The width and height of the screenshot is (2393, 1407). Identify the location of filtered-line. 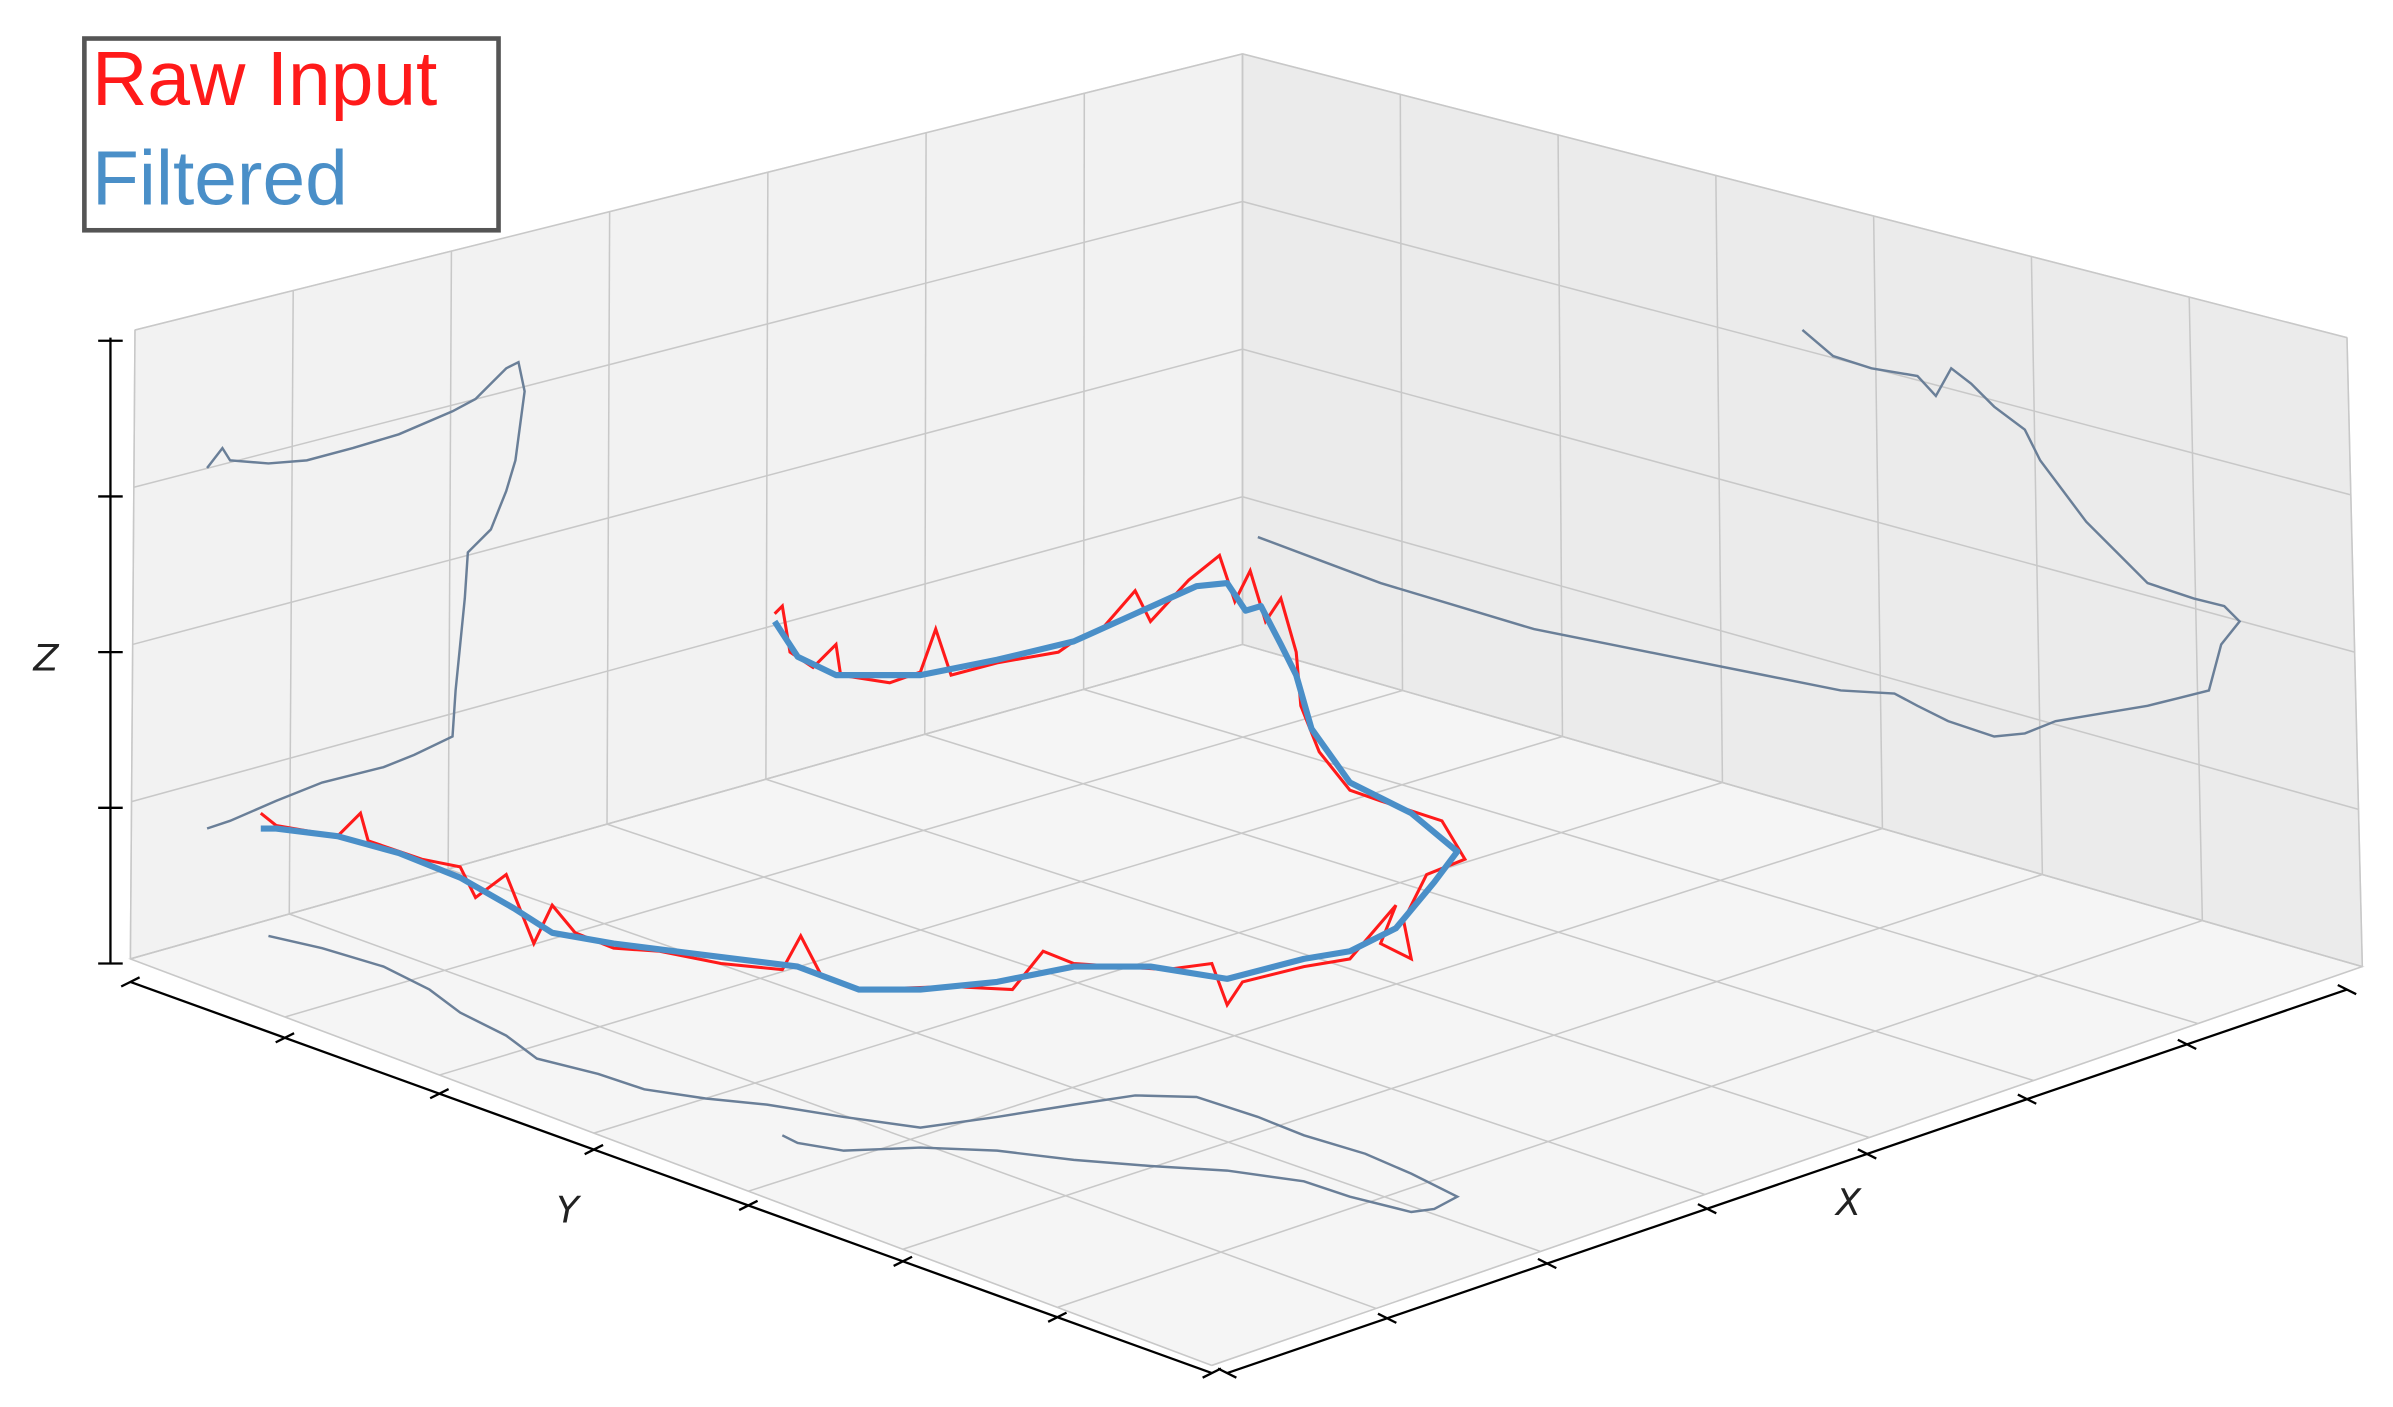
(860, 786).